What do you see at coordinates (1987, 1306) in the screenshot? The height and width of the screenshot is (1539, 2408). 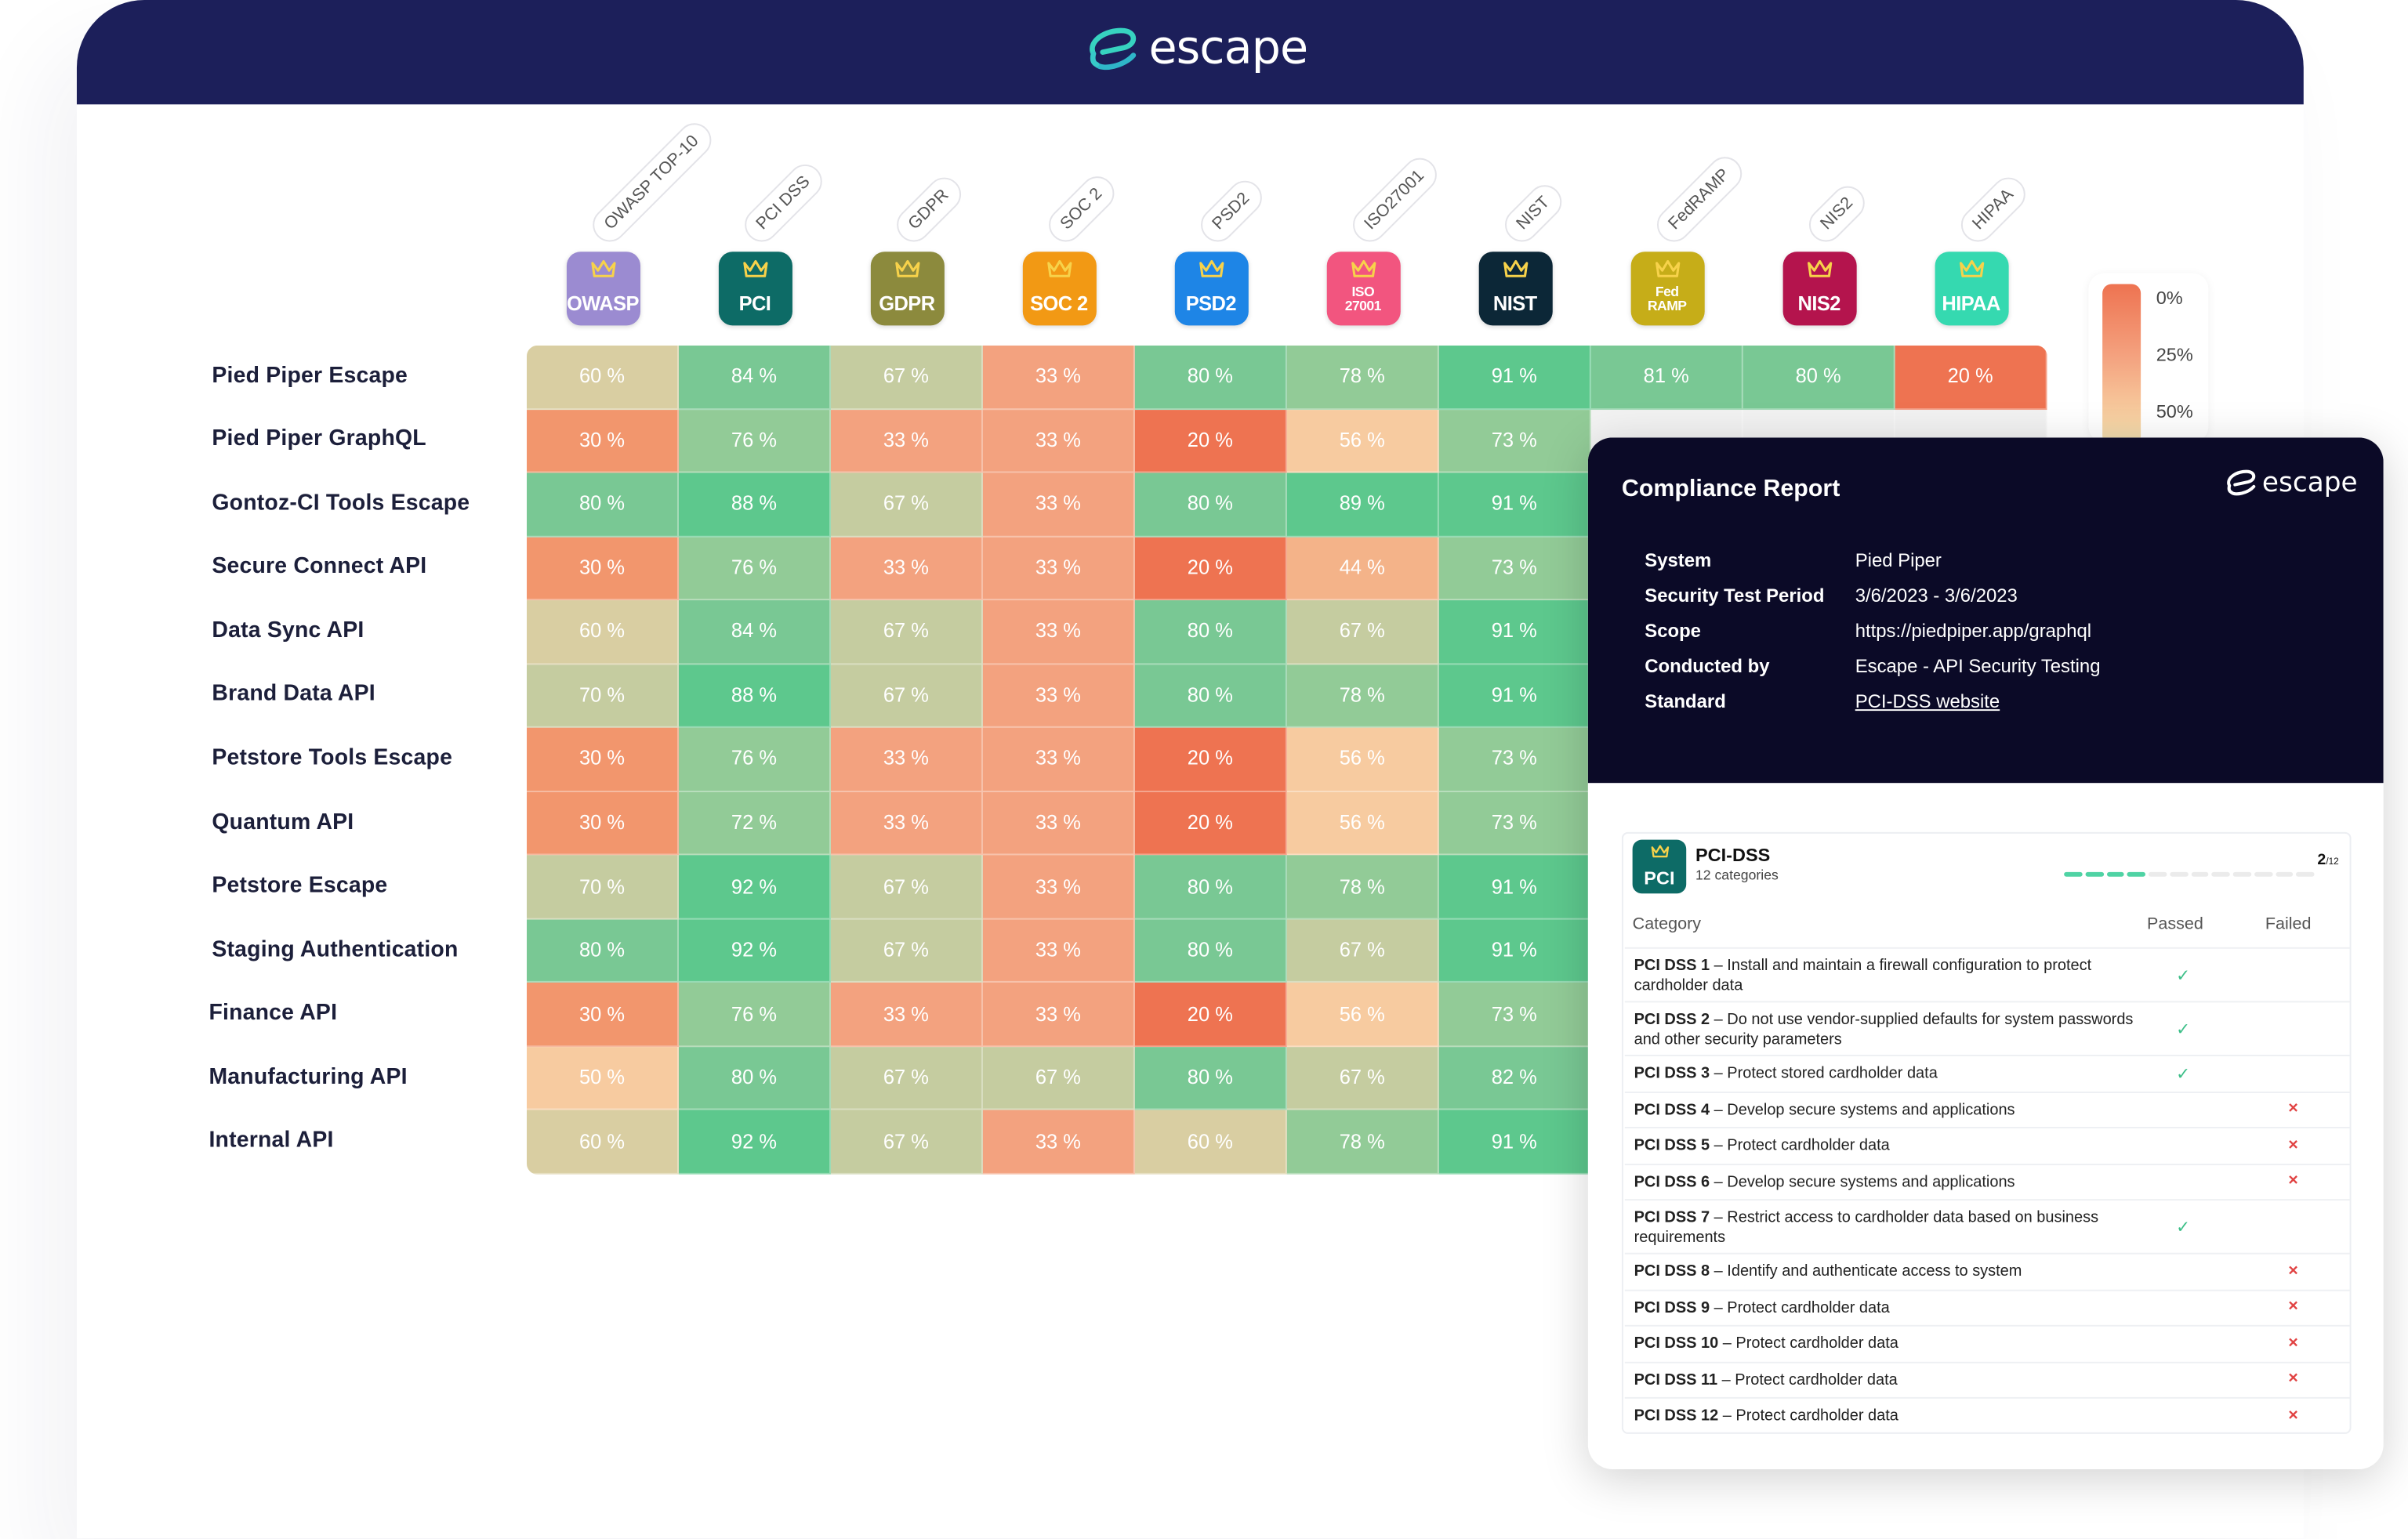 I see `category-row: PCI DSS 9 – Protect cardholder data ×` at bounding box center [1987, 1306].